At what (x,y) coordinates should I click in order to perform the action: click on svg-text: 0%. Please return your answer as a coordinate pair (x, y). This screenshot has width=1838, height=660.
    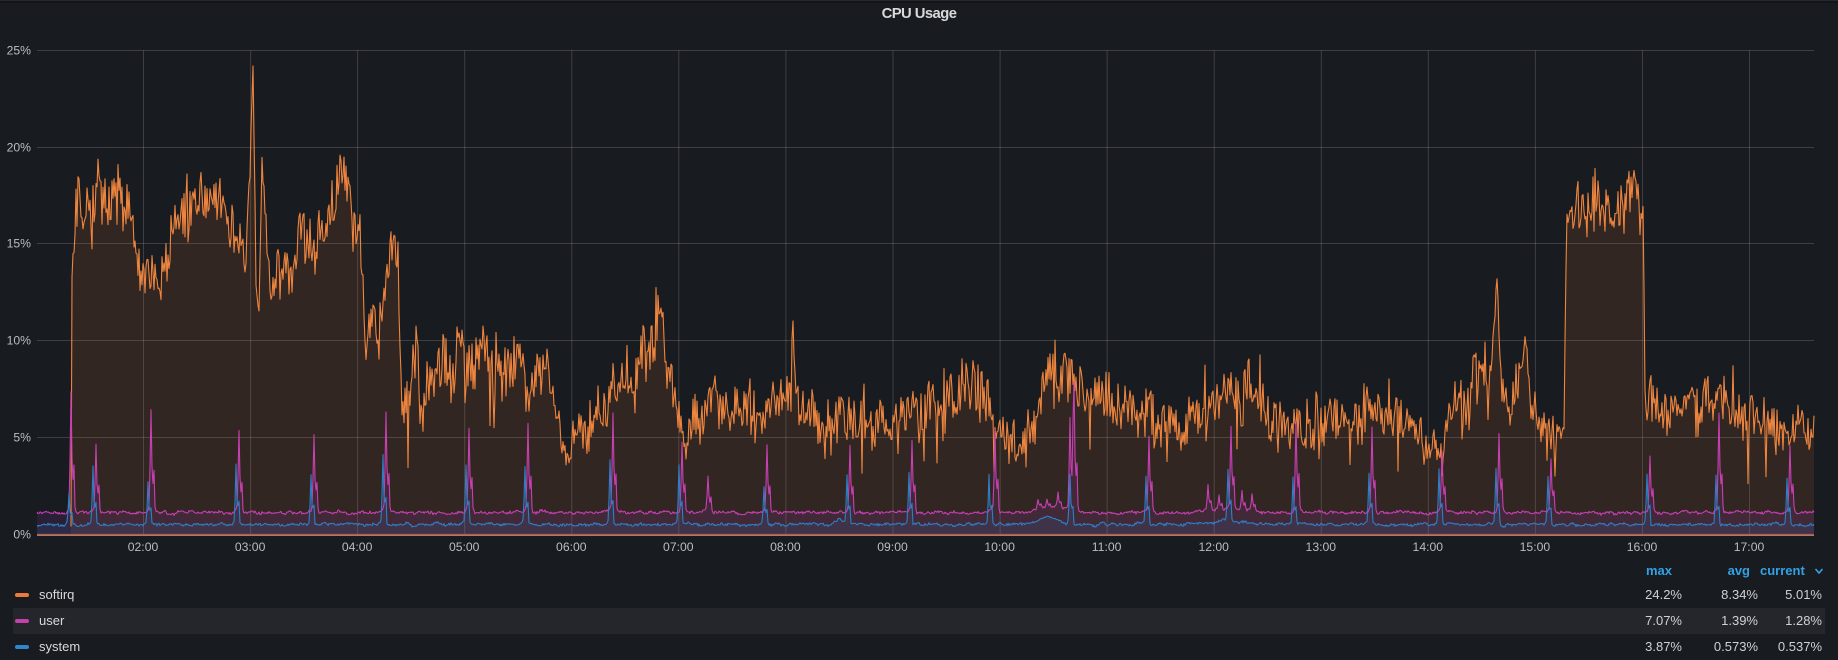
    Looking at the image, I should click on (22, 535).